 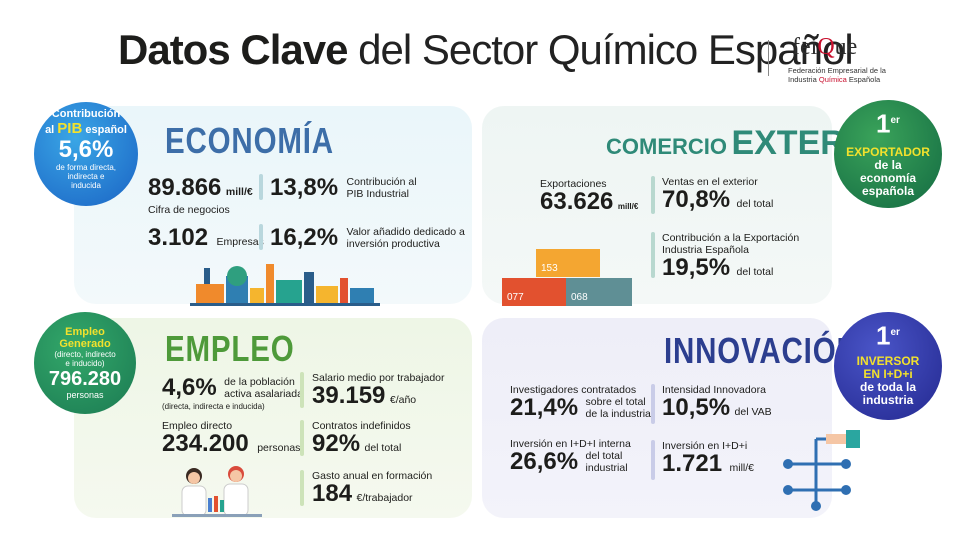 I want to click on exportador-badge: 1er EXPORTADOR de la economía española, so click(x=888, y=154).